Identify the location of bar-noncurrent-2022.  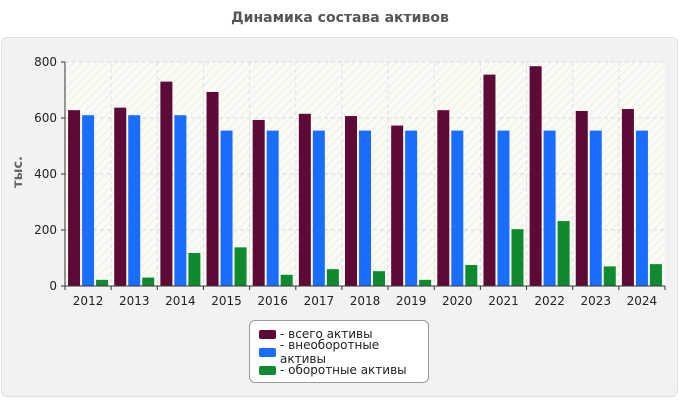
(549, 208).